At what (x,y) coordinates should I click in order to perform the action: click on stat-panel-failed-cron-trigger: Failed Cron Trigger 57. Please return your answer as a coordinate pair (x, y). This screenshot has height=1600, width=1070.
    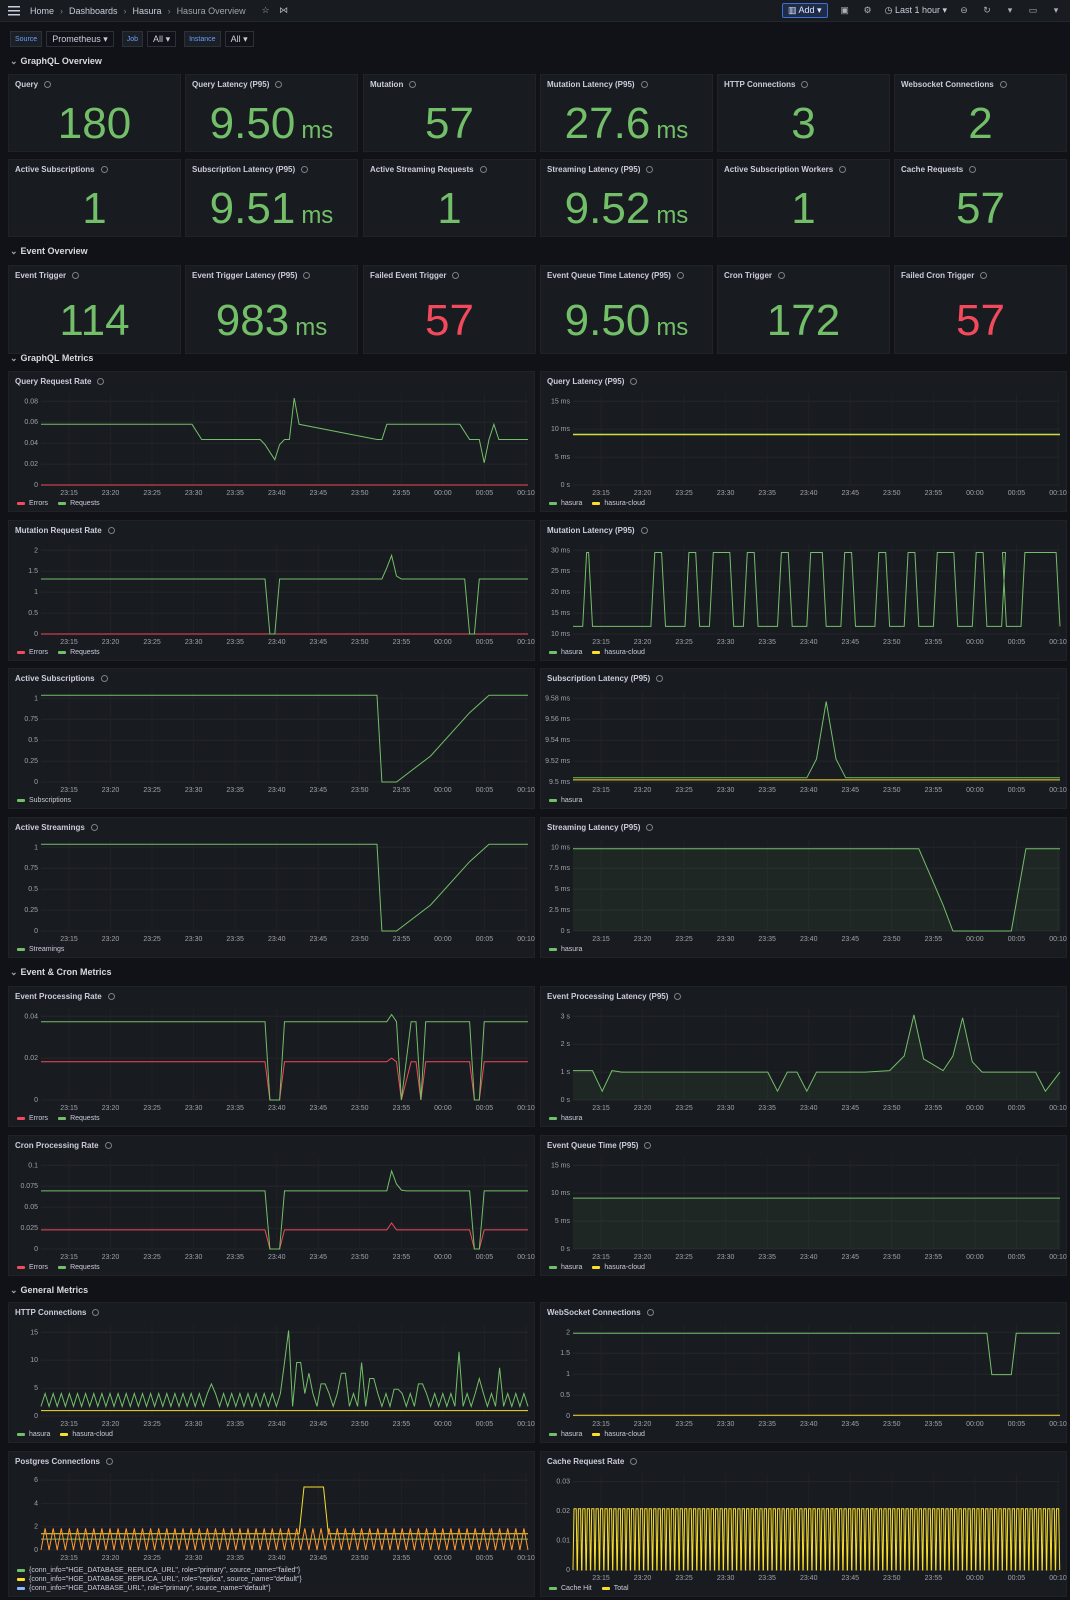
    Looking at the image, I should click on (980, 309).